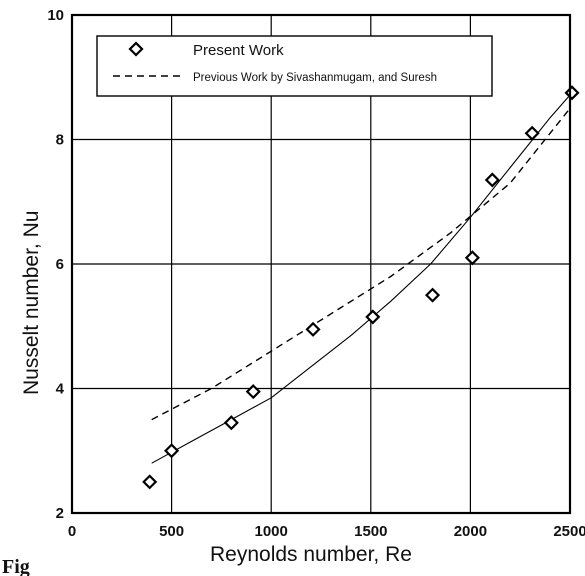 Image resolution: width=585 pixels, height=576 pixels. I want to click on figure-caption: Fig, so click(16, 566).